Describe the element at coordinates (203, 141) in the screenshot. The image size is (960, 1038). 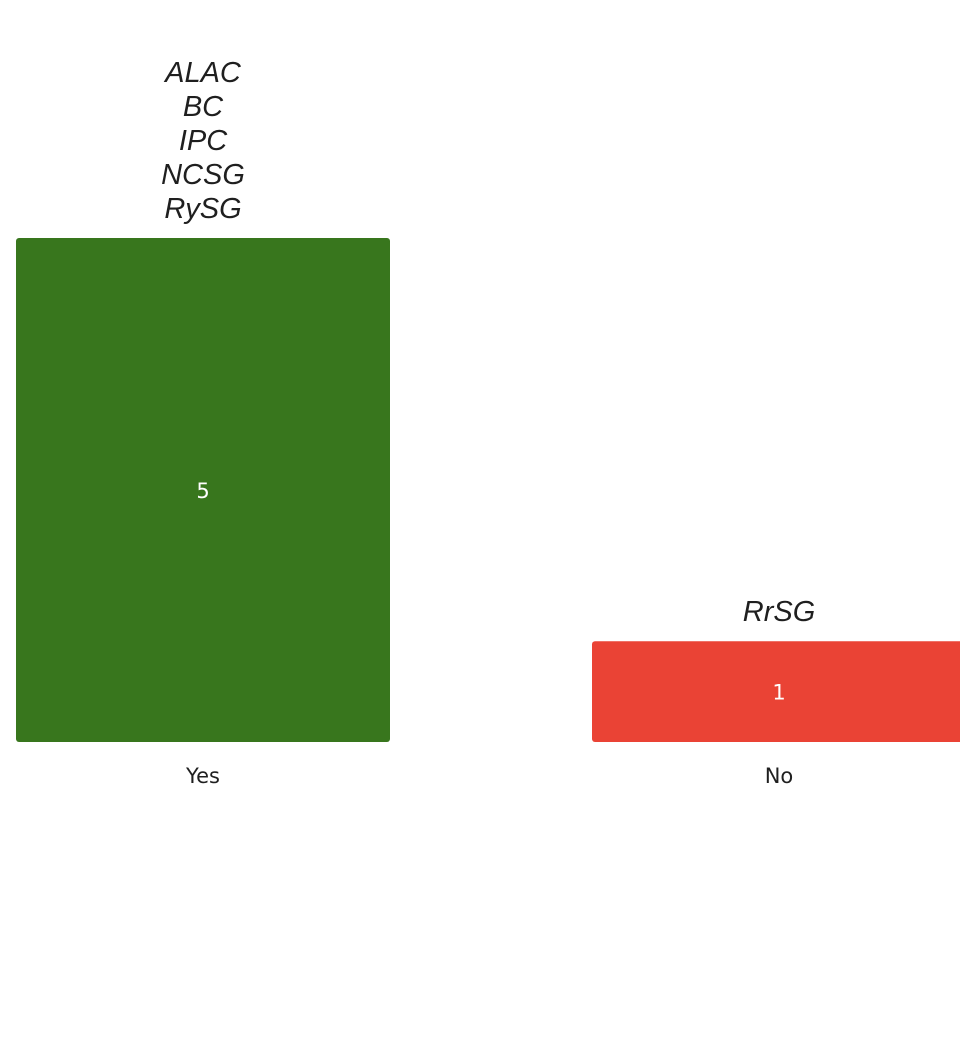
I see `annotation-yes-2: IPC` at that location.